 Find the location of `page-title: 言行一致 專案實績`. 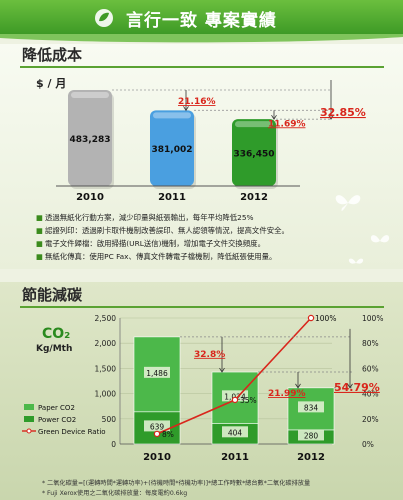

page-title: 言行一致 專案實績 is located at coordinates (201, 21).